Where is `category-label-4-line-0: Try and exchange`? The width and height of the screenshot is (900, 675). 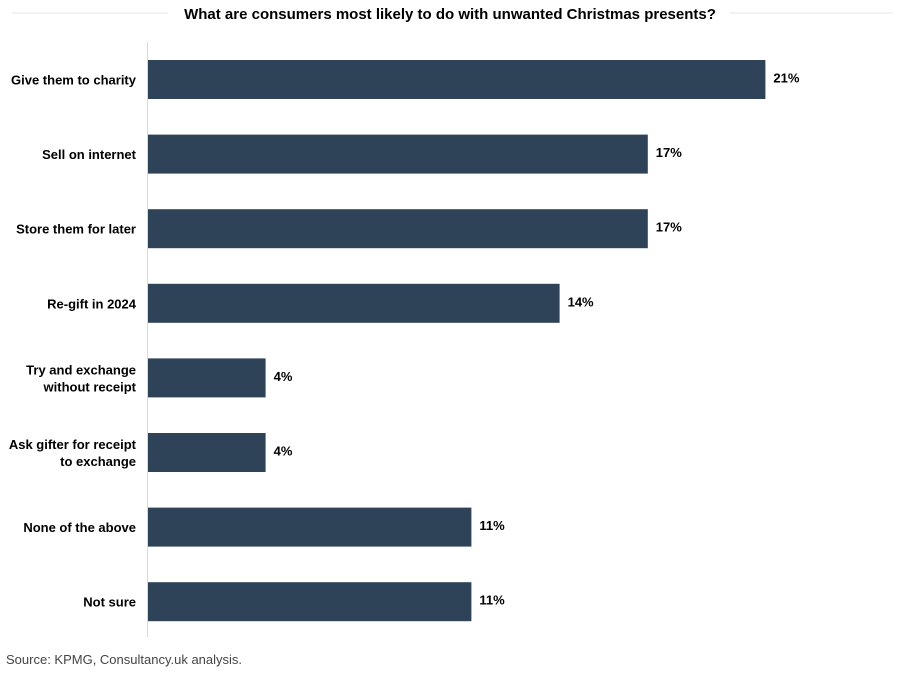
category-label-4-line-0: Try and exchange is located at coordinates (81, 369).